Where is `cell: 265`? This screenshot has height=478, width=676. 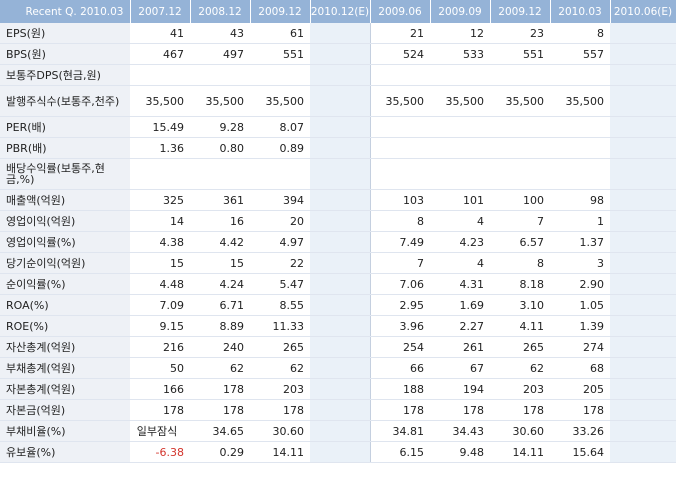
cell: 265 is located at coordinates (520, 347).